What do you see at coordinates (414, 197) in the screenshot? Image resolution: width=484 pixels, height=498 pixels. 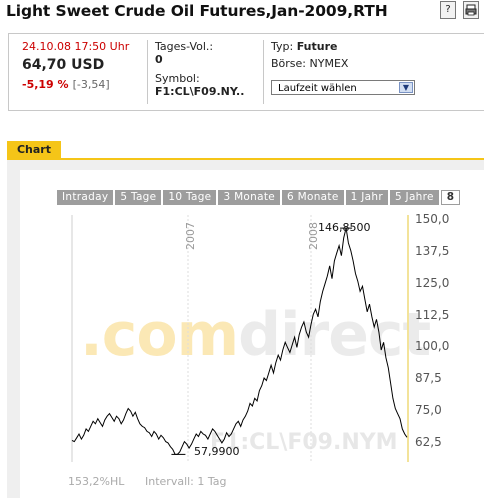 I see `tab-5-years: 5 Jahre` at bounding box center [414, 197].